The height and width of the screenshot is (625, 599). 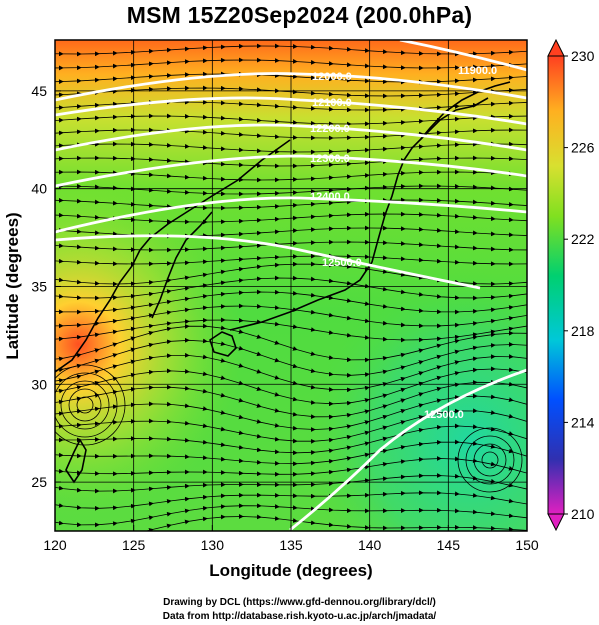 What do you see at coordinates (290, 570) in the screenshot?
I see `x-axis-title: Longitude (degrees)` at bounding box center [290, 570].